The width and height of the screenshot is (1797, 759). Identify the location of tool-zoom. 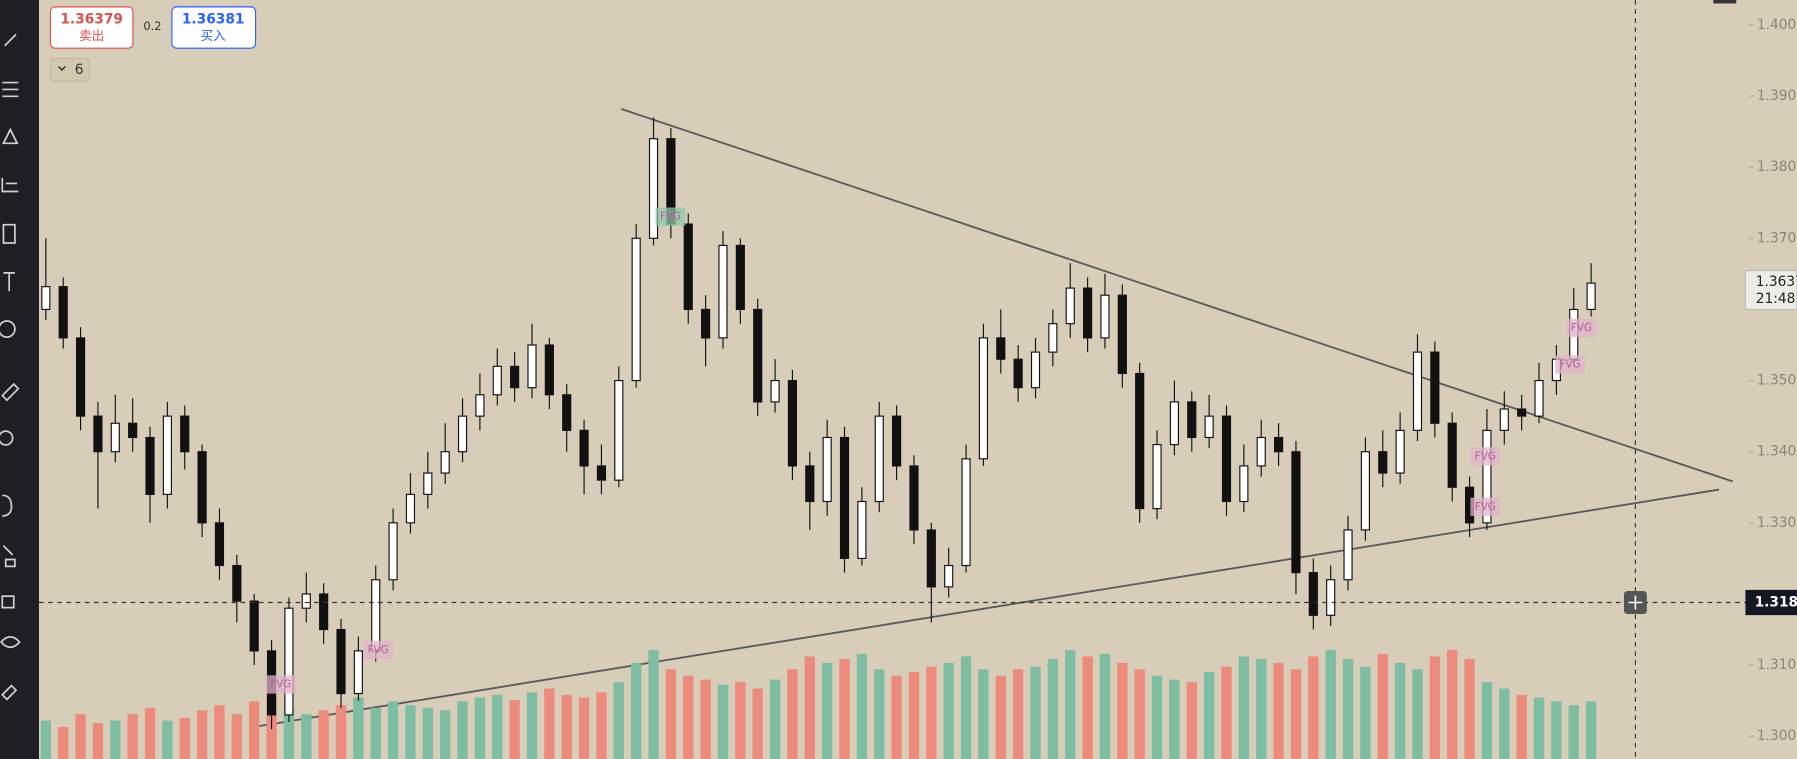
(7, 438).